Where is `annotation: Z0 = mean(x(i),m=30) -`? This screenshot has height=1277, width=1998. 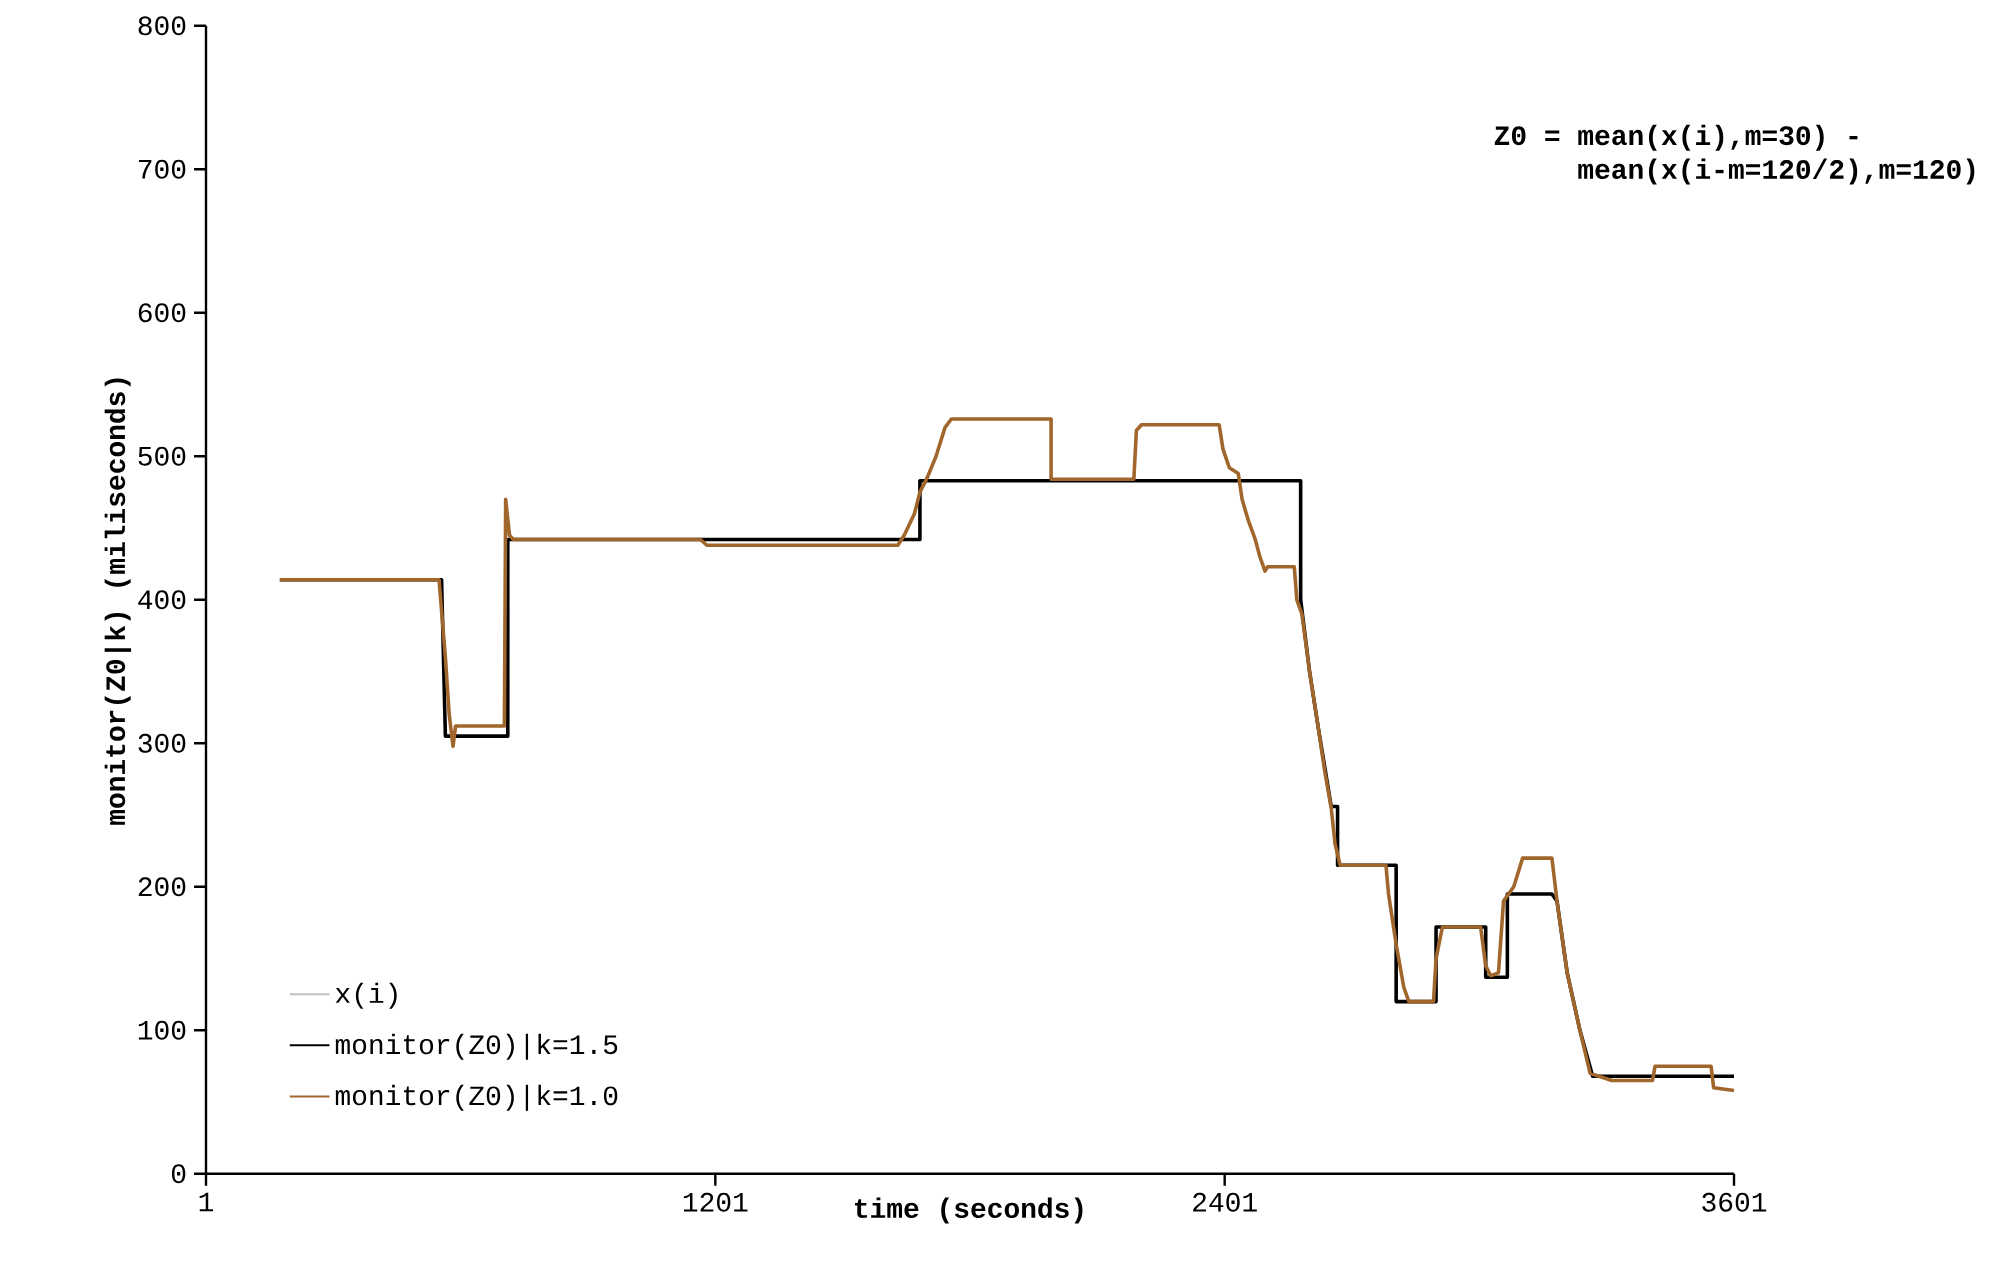 annotation: Z0 = mean(x(i),m=30) - is located at coordinates (1676, 137).